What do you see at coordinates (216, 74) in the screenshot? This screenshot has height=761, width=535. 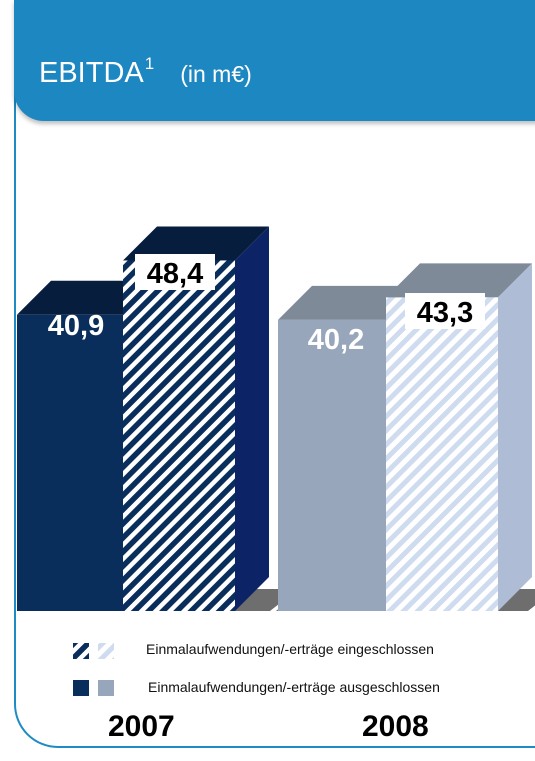 I see `title-unit: (in m€)` at bounding box center [216, 74].